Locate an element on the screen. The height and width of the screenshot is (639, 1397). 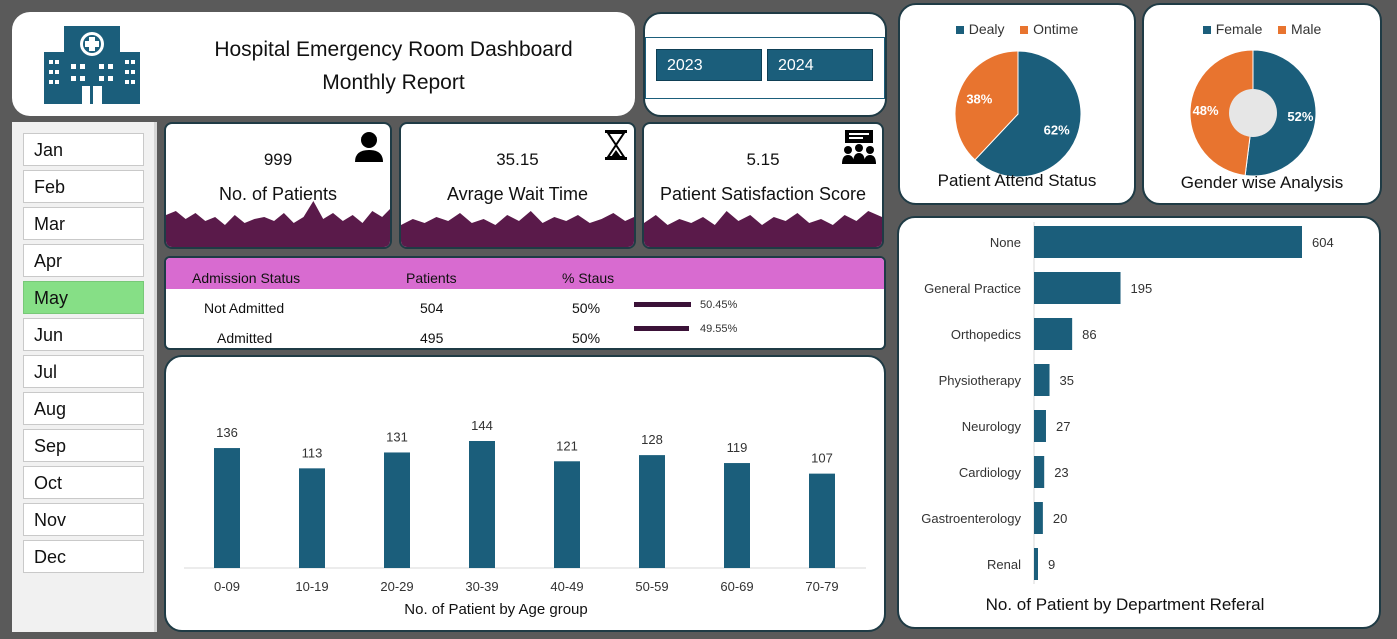
chart-legend: Female Male is located at coordinates (1262, 29).